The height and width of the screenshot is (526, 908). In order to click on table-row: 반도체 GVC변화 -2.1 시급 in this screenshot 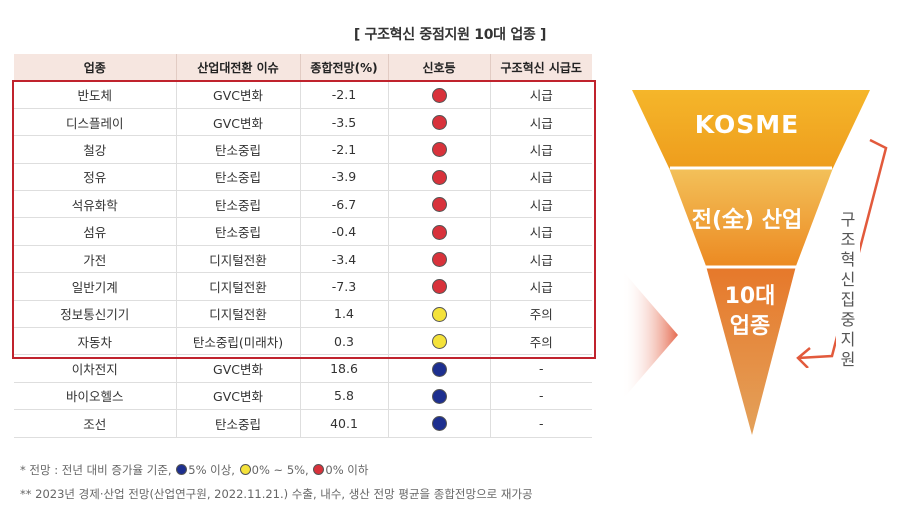, I will do `click(303, 95)`.